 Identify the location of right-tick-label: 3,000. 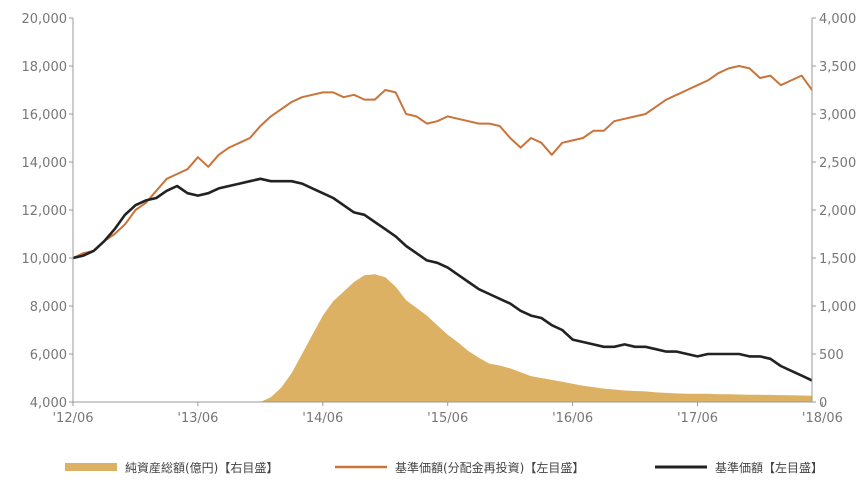
(837, 115).